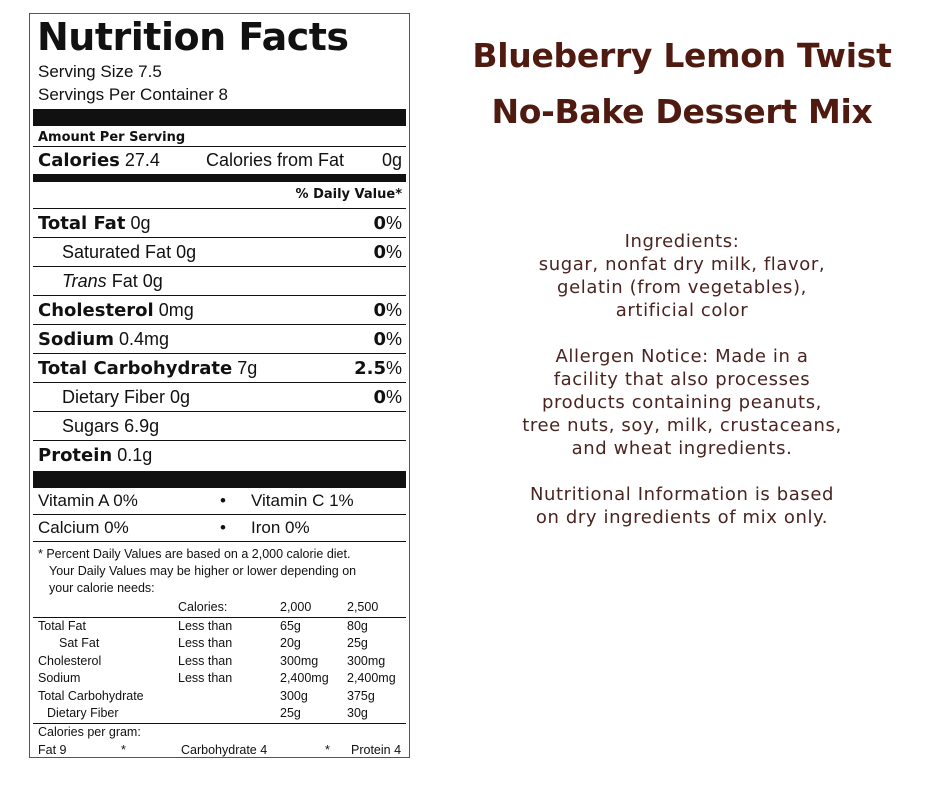 The height and width of the screenshot is (788, 940). I want to click on reference-cell: Cholesterol, so click(70, 660).